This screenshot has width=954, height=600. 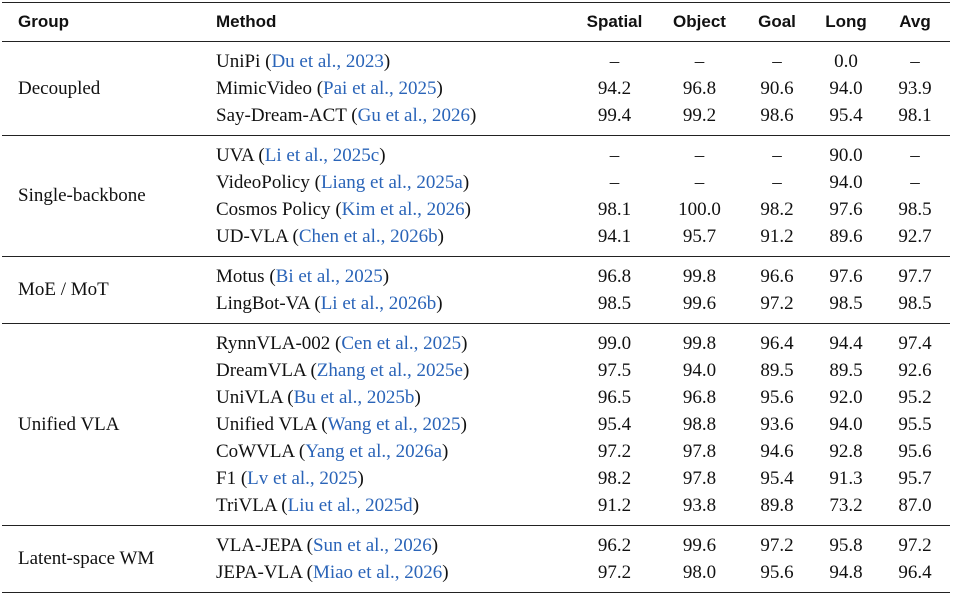 I want to click on method-name: UniVLA, so click(x=249, y=397).